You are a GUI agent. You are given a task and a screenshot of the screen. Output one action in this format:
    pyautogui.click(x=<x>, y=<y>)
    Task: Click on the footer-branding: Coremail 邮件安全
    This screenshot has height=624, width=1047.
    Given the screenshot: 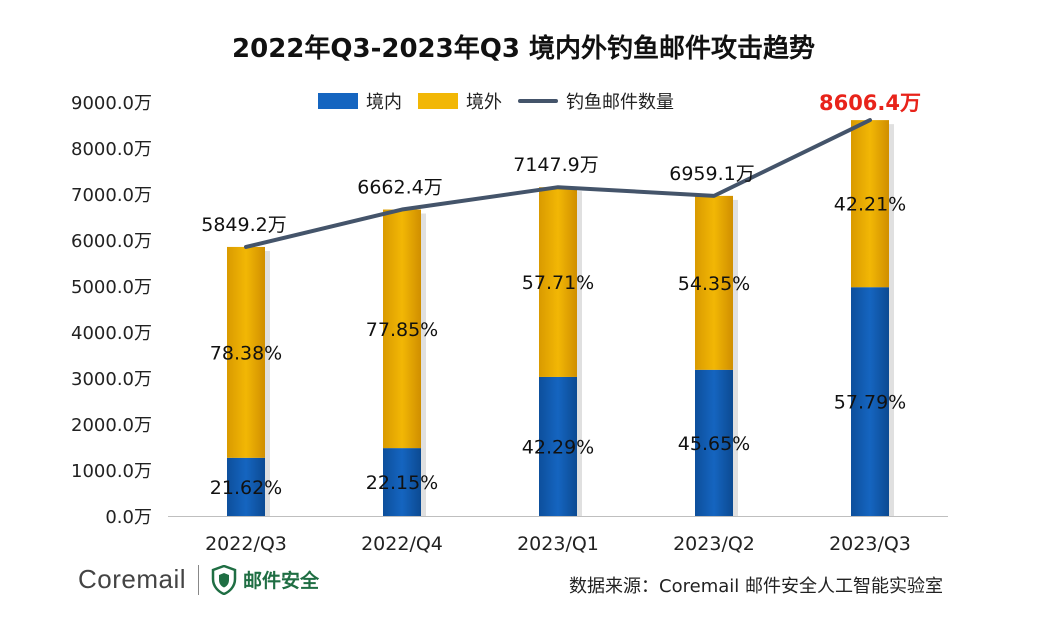 What is the action you would take?
    pyautogui.click(x=198, y=579)
    